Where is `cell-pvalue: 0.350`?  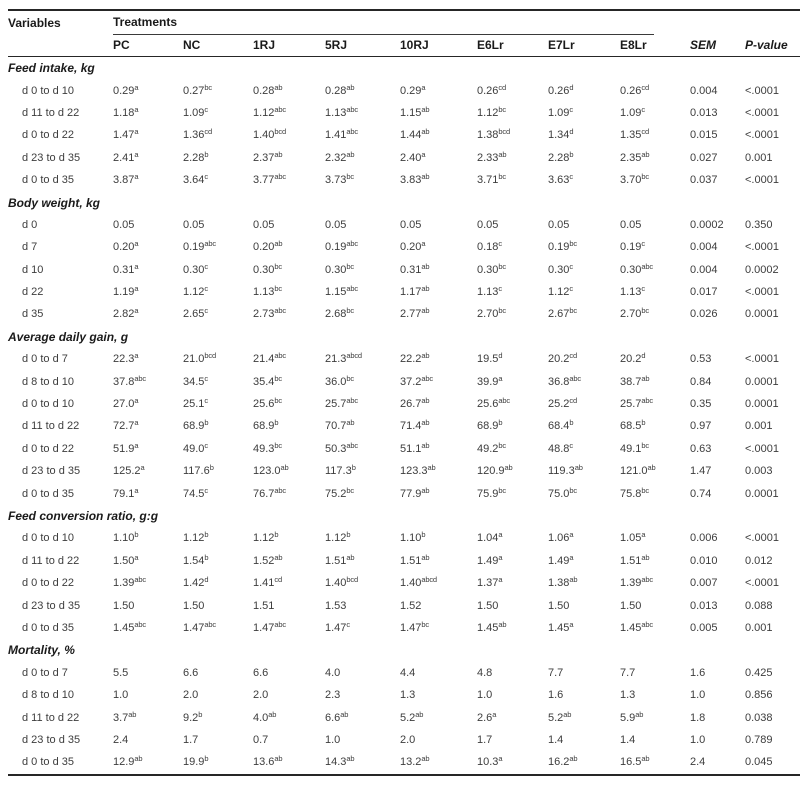 cell-pvalue: 0.350 is located at coordinates (759, 224).